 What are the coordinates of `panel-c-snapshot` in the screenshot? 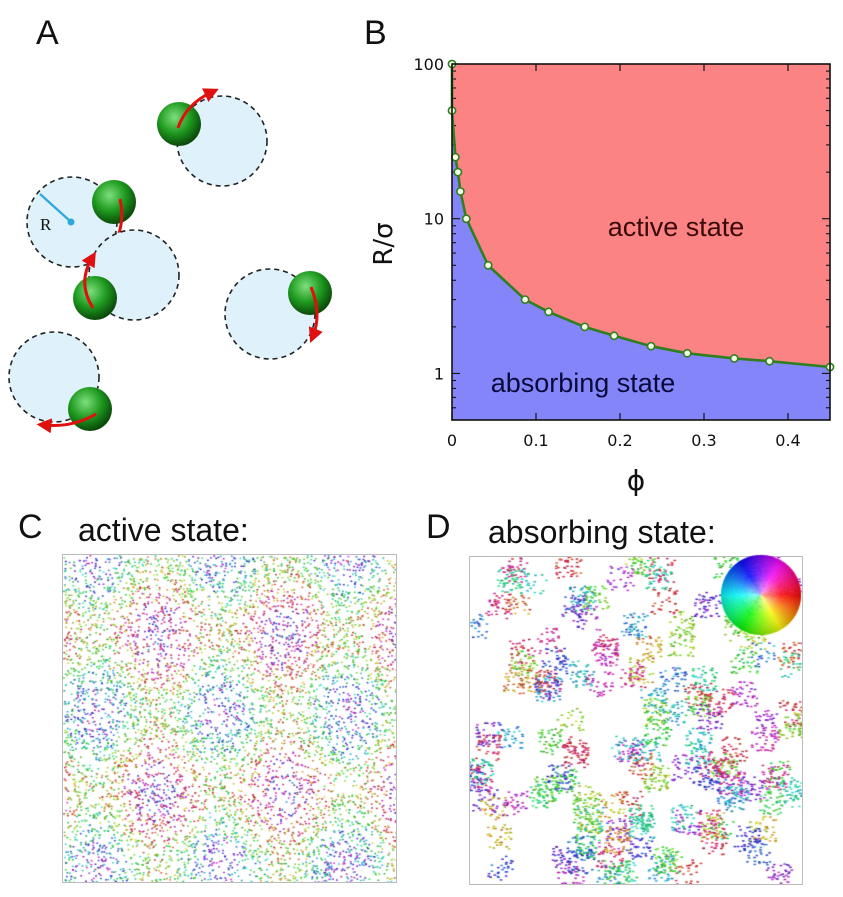 It's located at (229, 718).